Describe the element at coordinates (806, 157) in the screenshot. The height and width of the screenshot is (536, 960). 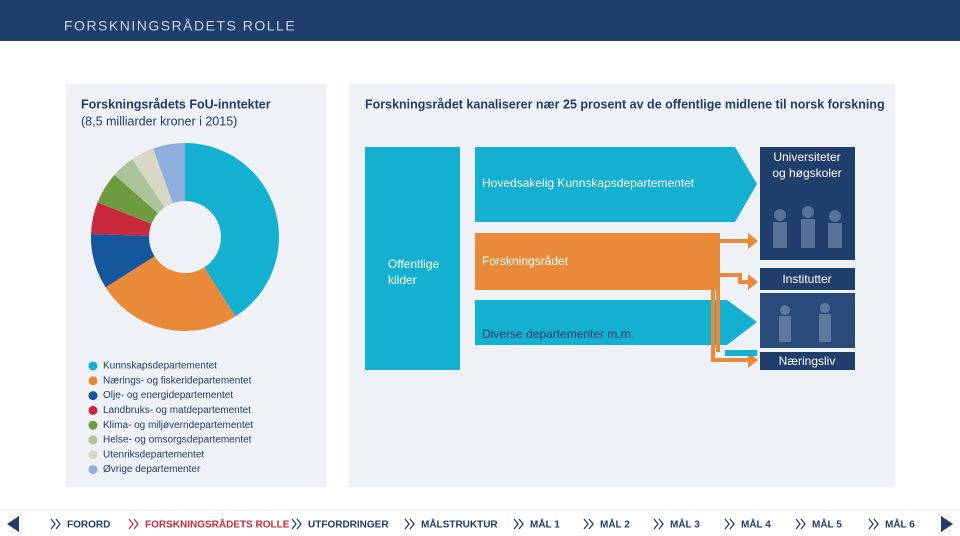
I see `recipient-label: Universiteter` at that location.